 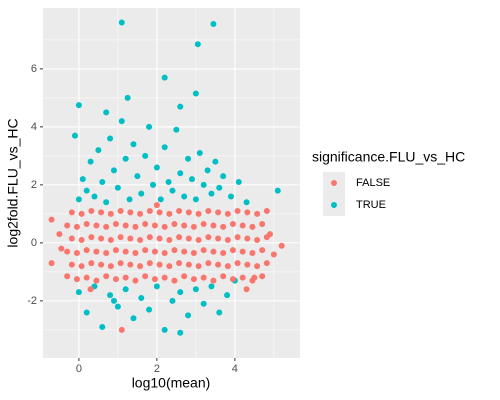 What do you see at coordinates (171, 383) in the screenshot?
I see `x-axis-label: log10(mean)` at bounding box center [171, 383].